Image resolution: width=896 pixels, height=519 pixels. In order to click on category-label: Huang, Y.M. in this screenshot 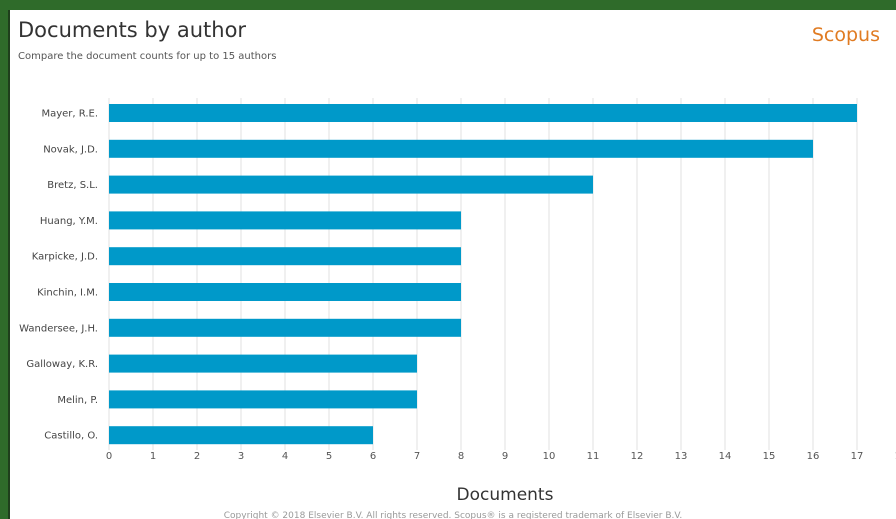, I will do `click(69, 221)`.